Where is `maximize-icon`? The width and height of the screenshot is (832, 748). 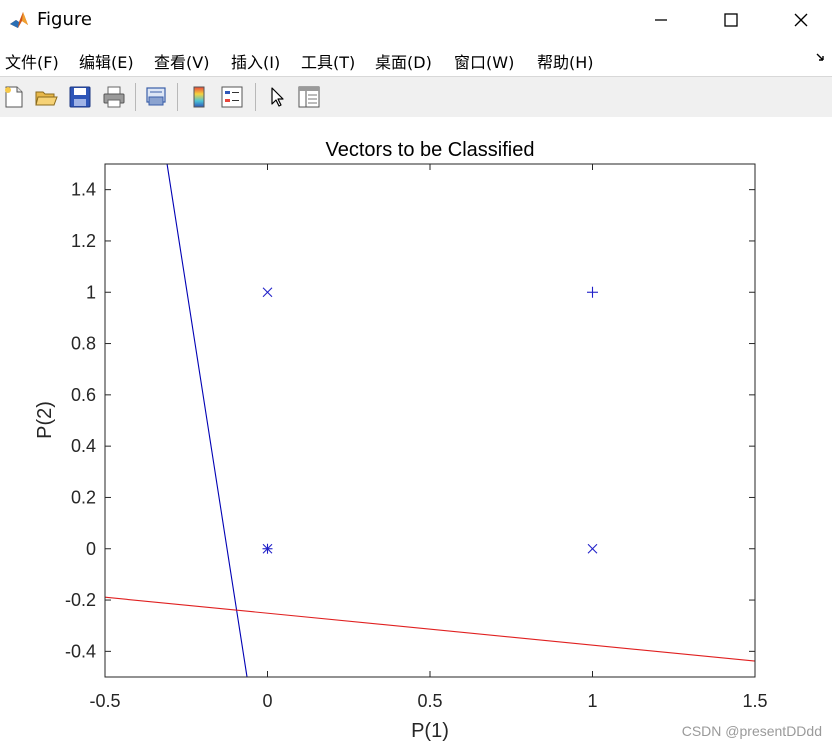
maximize-icon is located at coordinates (731, 20).